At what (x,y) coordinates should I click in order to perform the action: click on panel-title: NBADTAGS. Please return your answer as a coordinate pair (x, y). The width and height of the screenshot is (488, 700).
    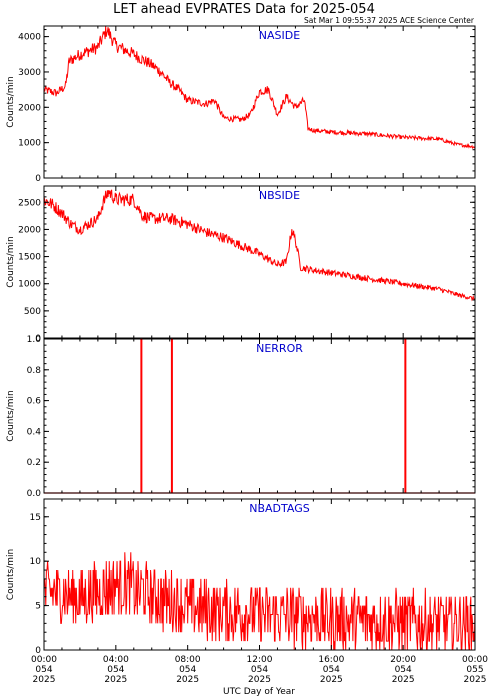
    Looking at the image, I should click on (279, 508).